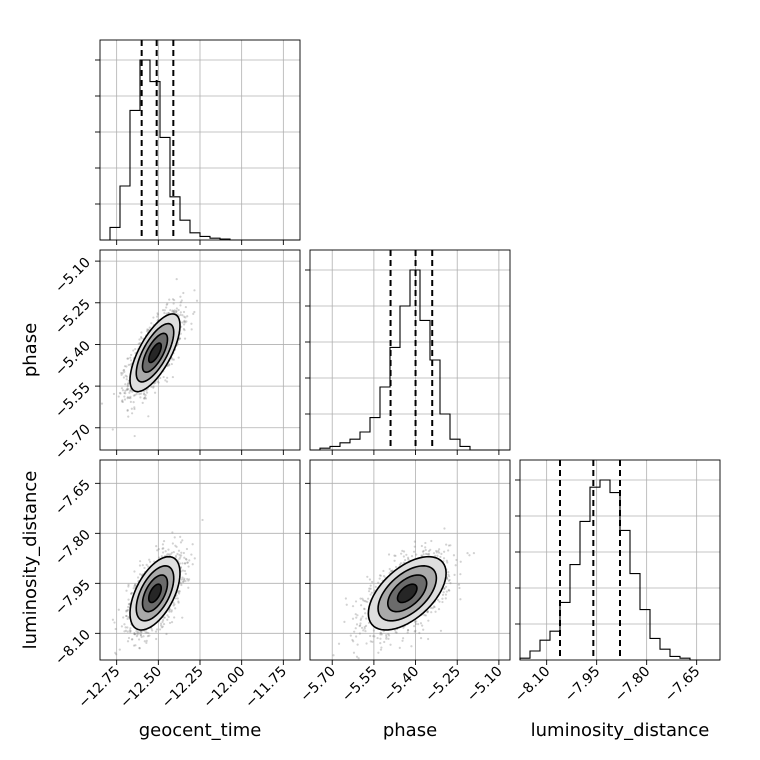  Describe the element at coordinates (633, 685) in the screenshot. I see `x-tick-label: −7.80` at that location.